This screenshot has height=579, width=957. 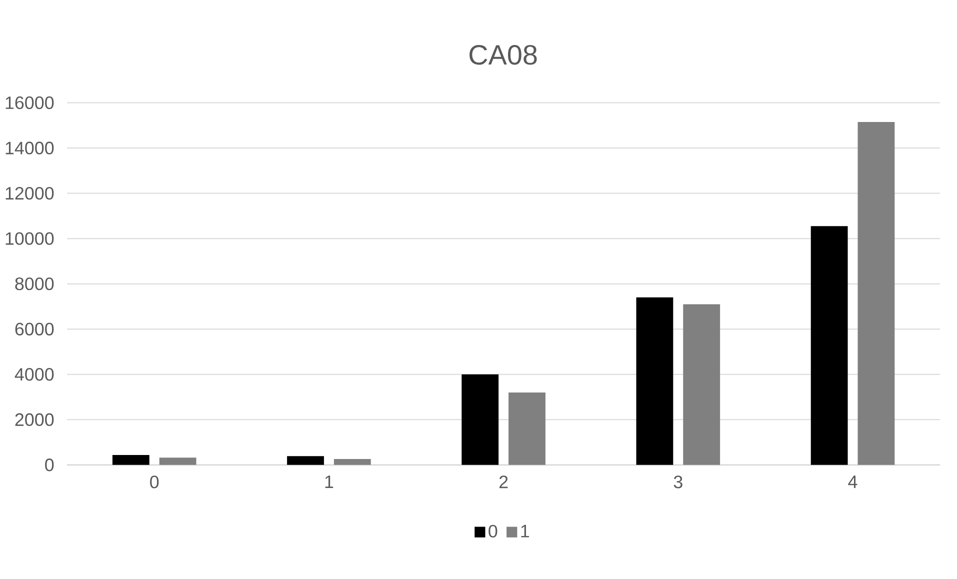 I want to click on x-tick-label: 0, so click(x=154, y=482).